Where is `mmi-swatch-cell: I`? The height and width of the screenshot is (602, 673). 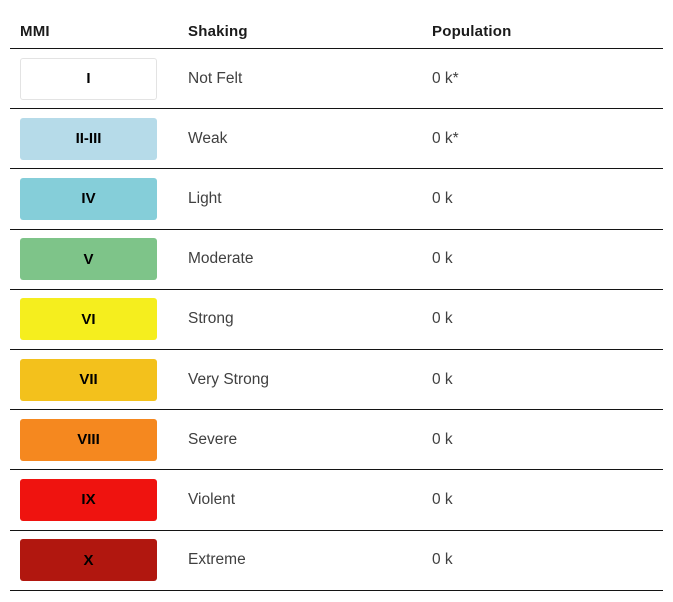 mmi-swatch-cell: I is located at coordinates (104, 78).